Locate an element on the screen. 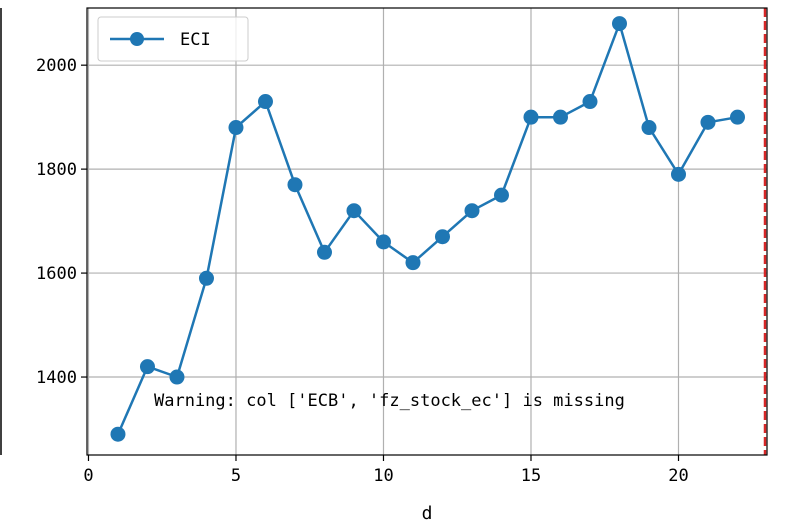  y-tick-label: 2000 is located at coordinates (56, 66).